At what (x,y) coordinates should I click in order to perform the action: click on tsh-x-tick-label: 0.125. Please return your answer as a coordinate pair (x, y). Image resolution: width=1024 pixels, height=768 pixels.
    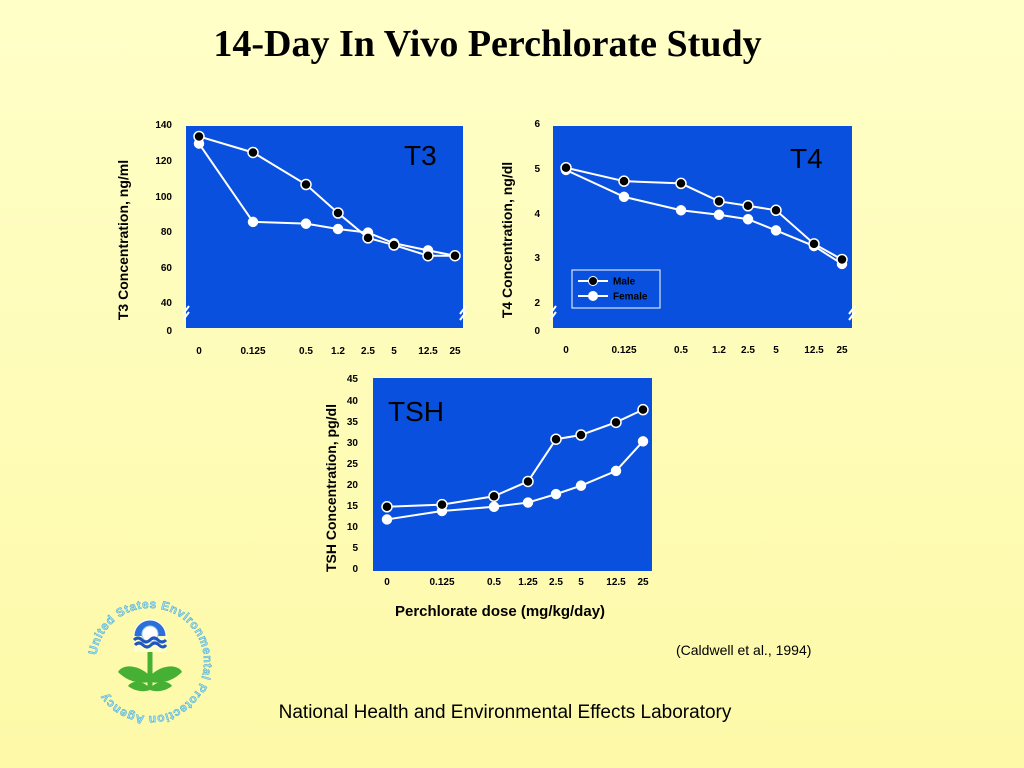
    Looking at the image, I should click on (441, 582).